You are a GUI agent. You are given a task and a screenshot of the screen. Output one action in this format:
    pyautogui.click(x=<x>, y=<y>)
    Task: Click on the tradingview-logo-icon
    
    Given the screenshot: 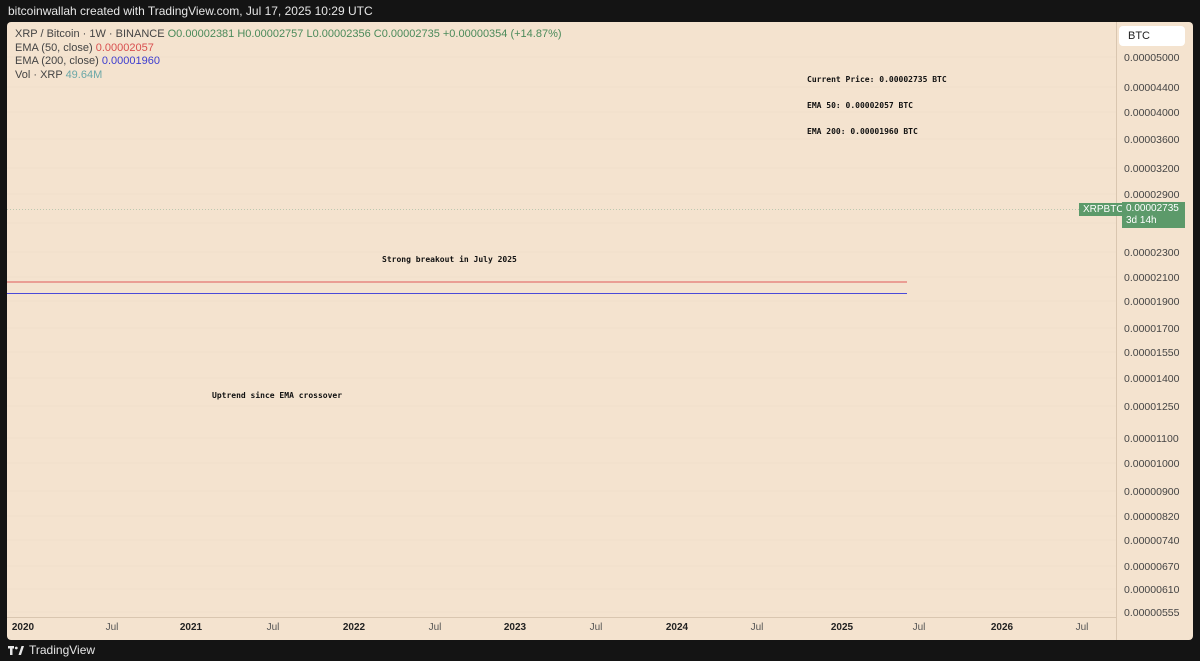 What is the action you would take?
    pyautogui.click(x=16, y=650)
    